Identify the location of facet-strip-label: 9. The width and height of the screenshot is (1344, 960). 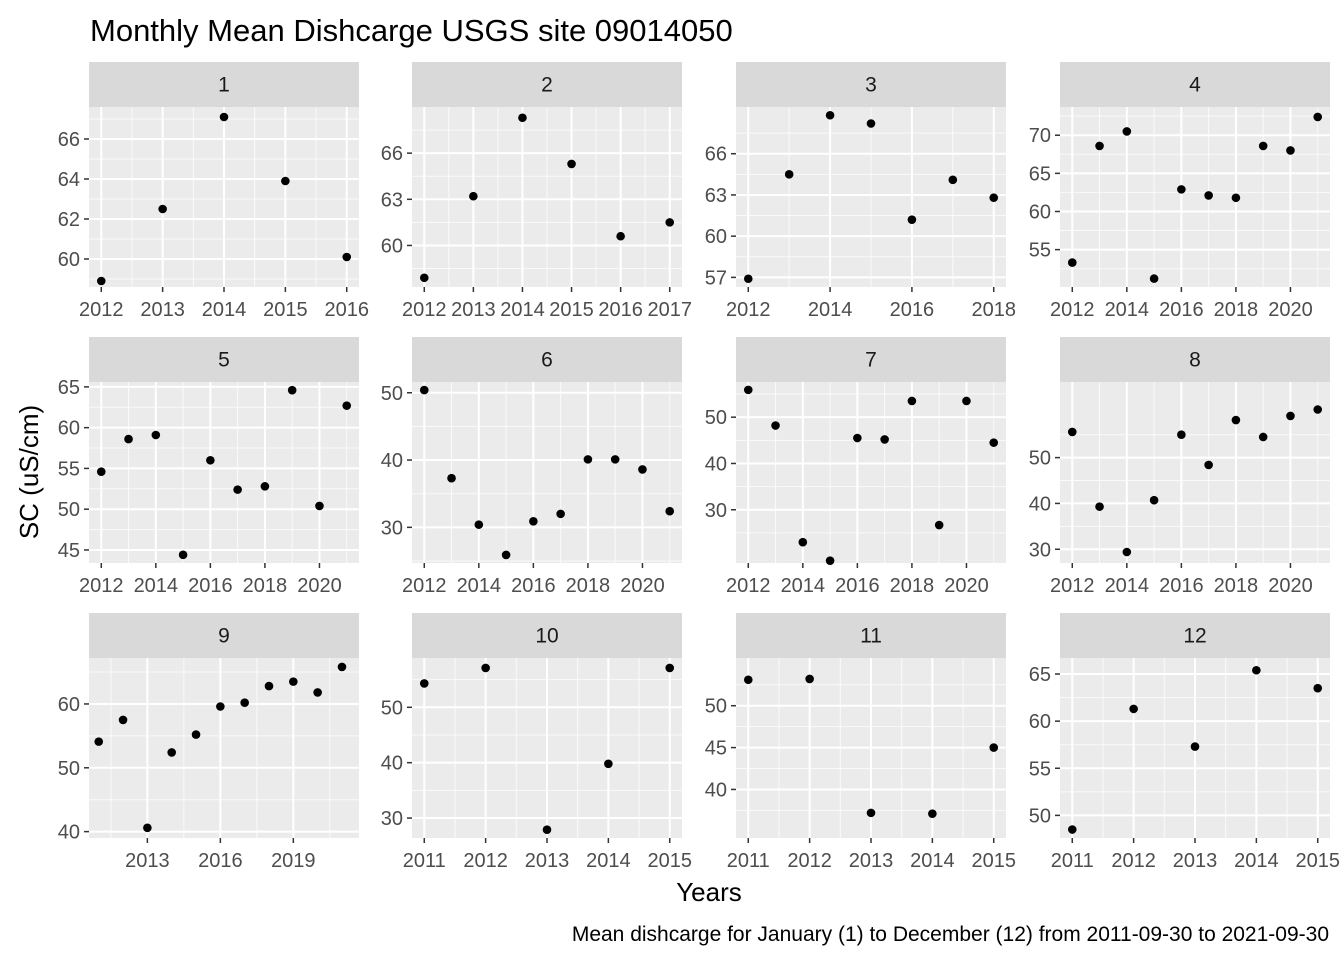
(224, 636).